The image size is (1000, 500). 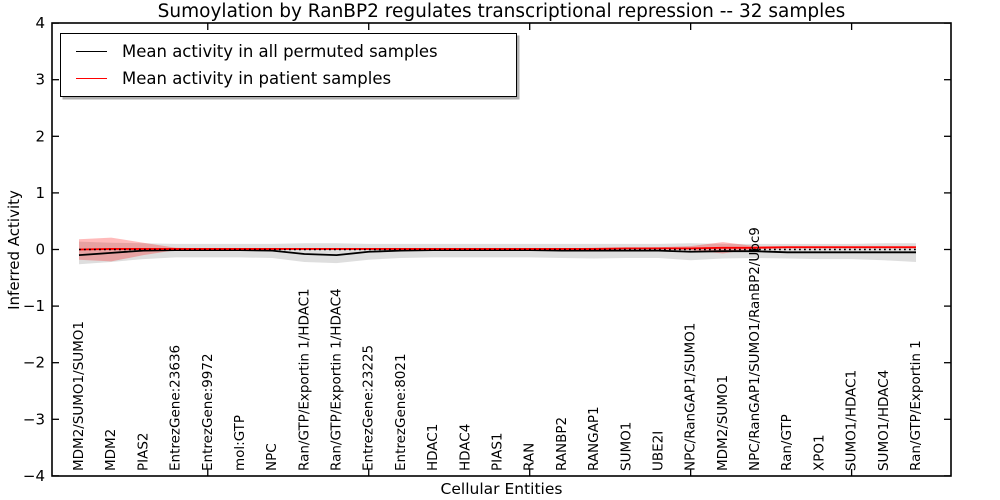 What do you see at coordinates (40, 136) in the screenshot?
I see `y-tick-label: 2` at bounding box center [40, 136].